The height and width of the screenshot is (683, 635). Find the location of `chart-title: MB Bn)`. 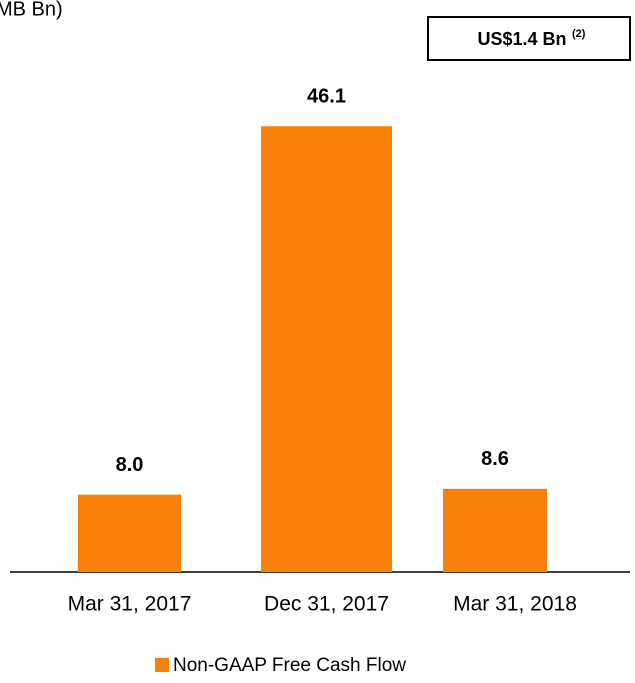

chart-title: MB Bn) is located at coordinates (31, 10).